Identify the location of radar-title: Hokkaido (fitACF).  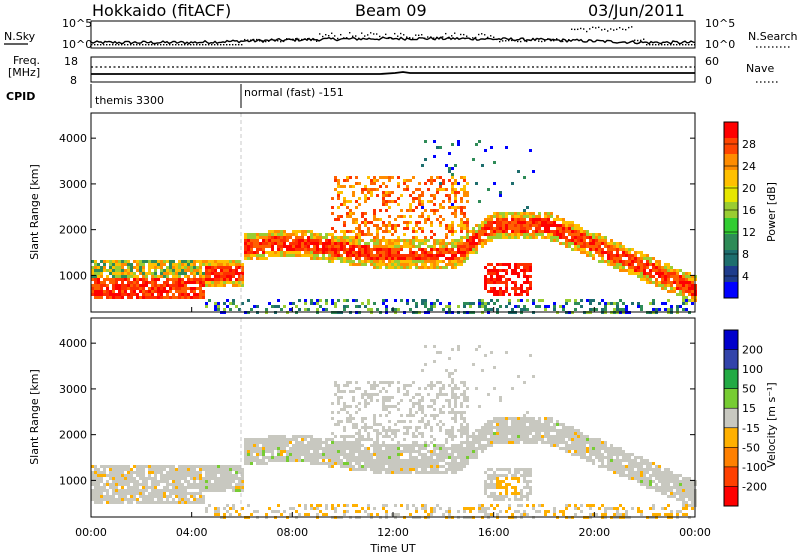
(161, 10).